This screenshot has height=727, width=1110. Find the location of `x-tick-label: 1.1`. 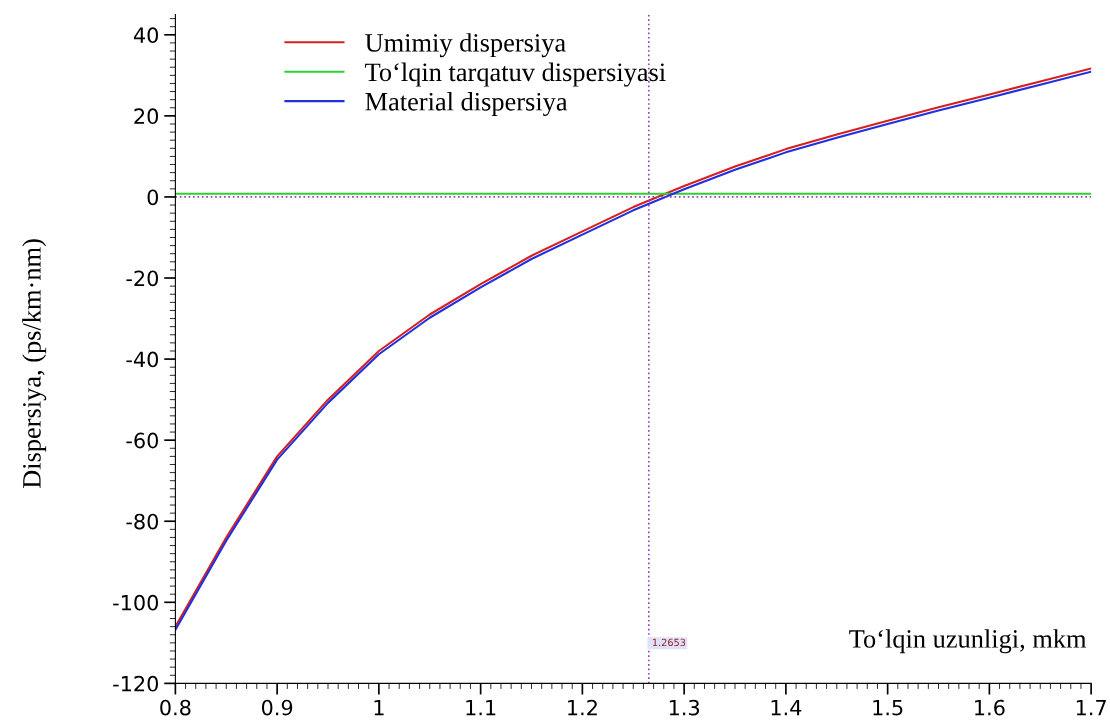

x-tick-label: 1.1 is located at coordinates (481, 707).